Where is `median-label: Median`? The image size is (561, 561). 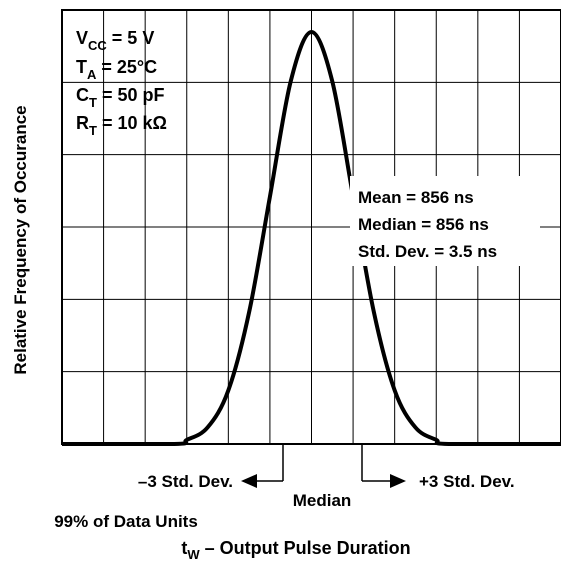 median-label: Median is located at coordinates (322, 500).